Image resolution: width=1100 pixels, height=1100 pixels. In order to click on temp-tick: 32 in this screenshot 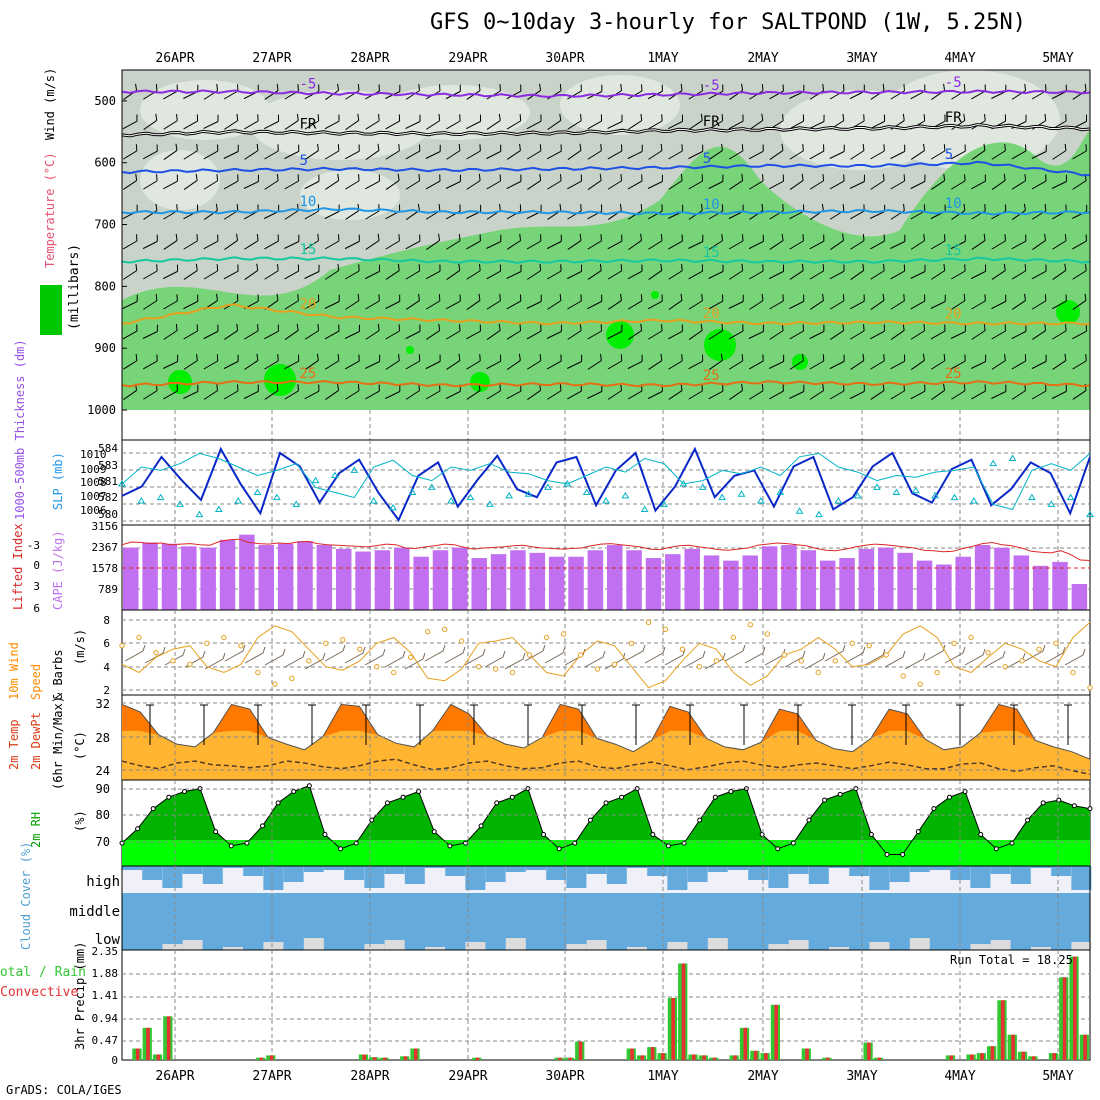, I will do `click(103, 704)`.